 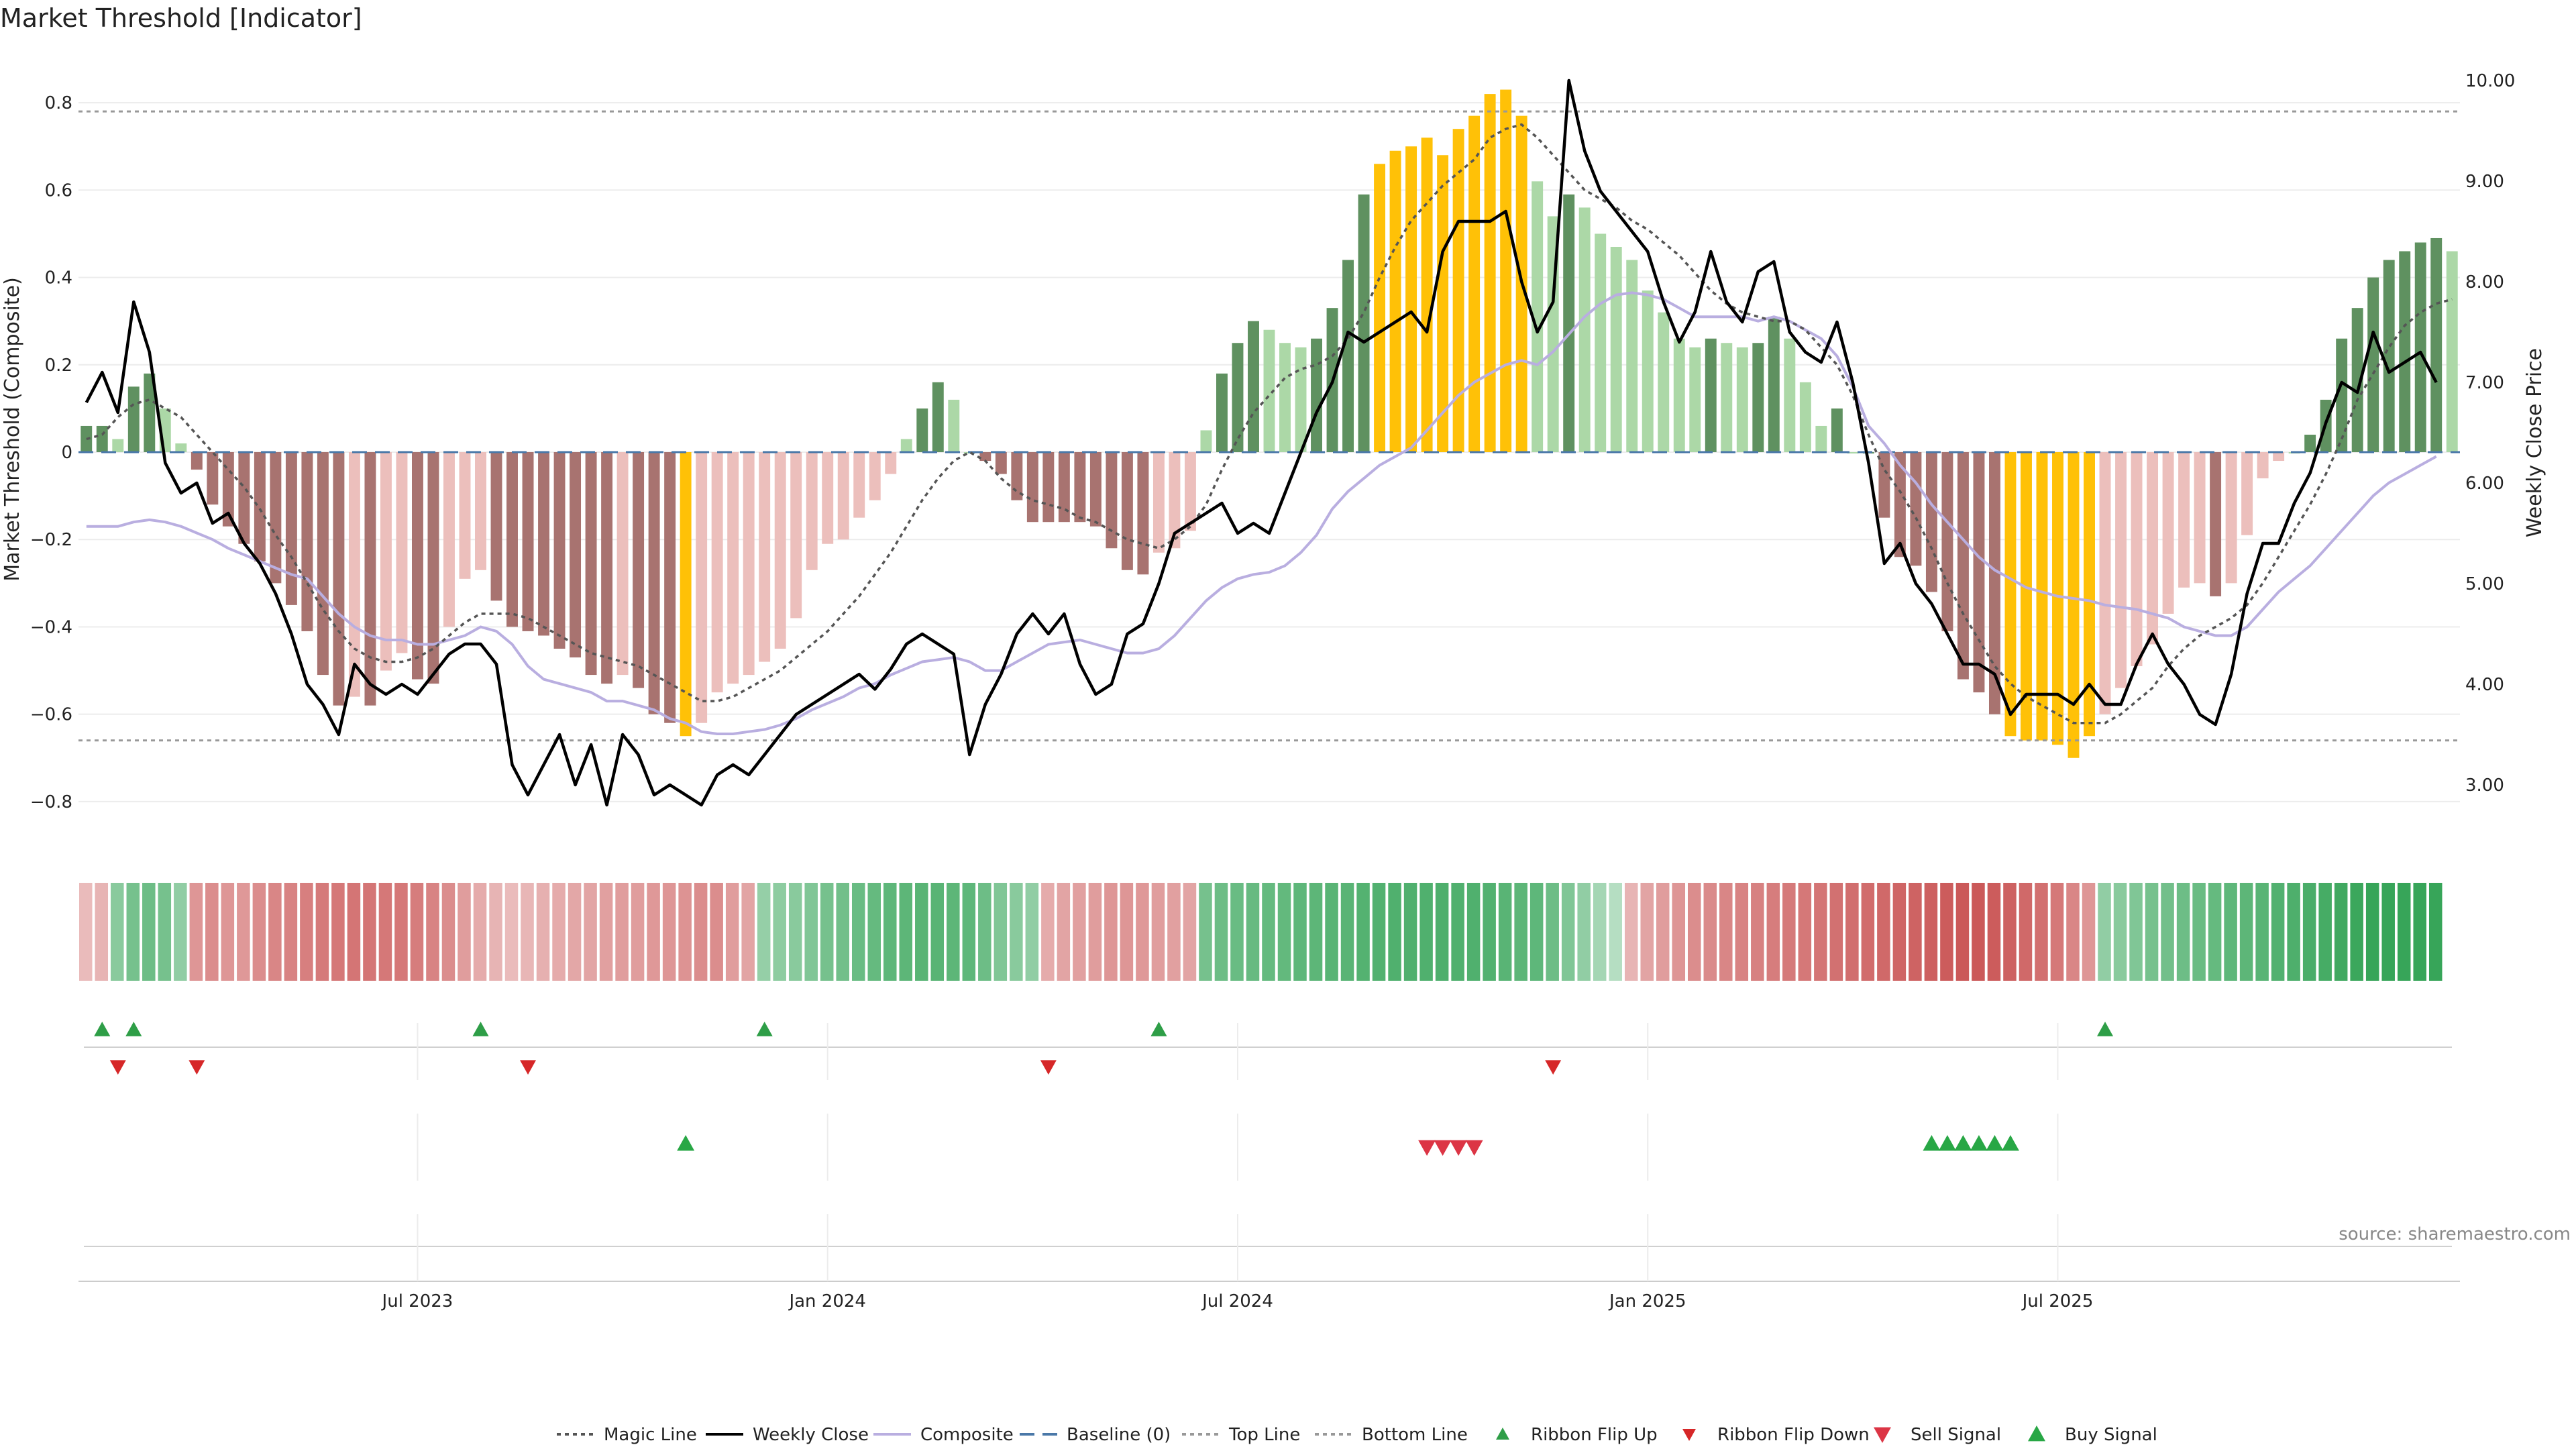 What do you see at coordinates (417, 1301) in the screenshot?
I see `x-tick-label: Jul 2023` at bounding box center [417, 1301].